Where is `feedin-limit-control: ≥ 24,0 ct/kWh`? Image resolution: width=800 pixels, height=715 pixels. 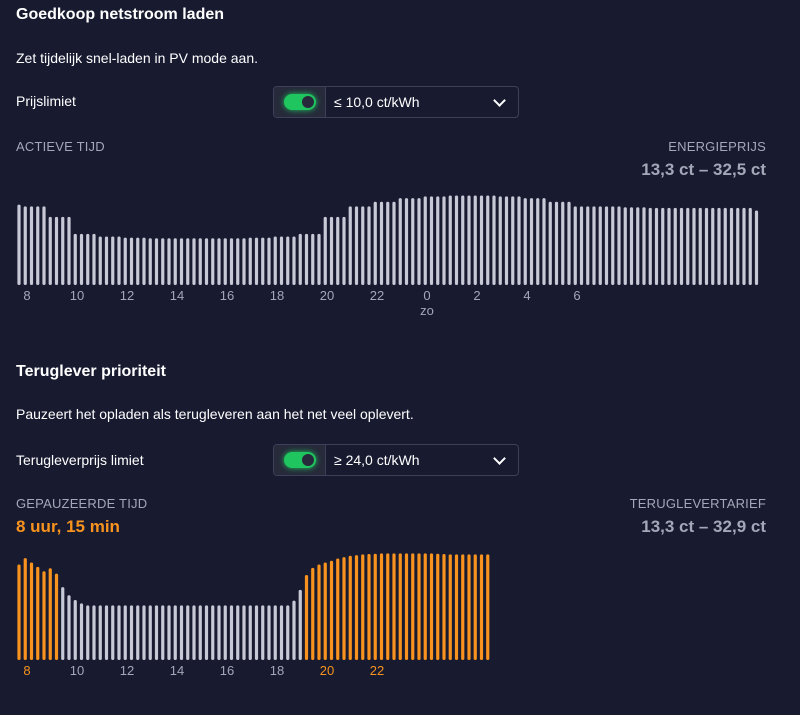 feedin-limit-control: ≥ 24,0 ct/kWh is located at coordinates (396, 460).